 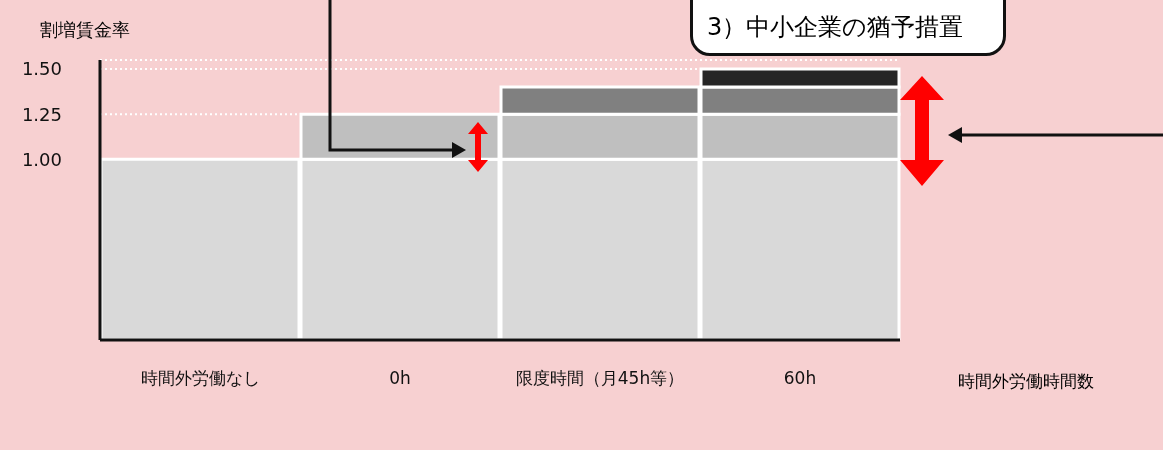 What do you see at coordinates (200, 378) in the screenshot?
I see `x-tick-label: 時間外労働なし` at bounding box center [200, 378].